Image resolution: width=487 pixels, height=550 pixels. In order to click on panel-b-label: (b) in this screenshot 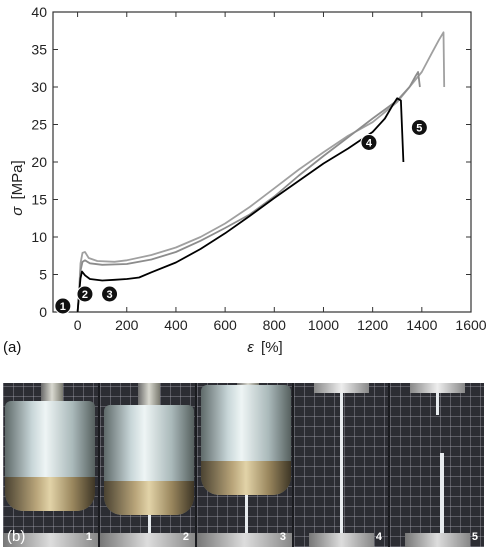, I will do `click(16, 536)`.